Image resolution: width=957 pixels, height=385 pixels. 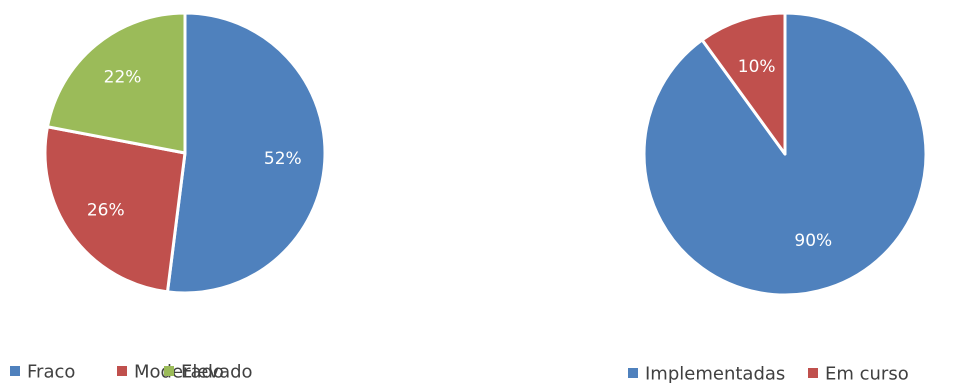 What do you see at coordinates (283, 159) in the screenshot?
I see `data-label-fraco: 52%` at bounding box center [283, 159].